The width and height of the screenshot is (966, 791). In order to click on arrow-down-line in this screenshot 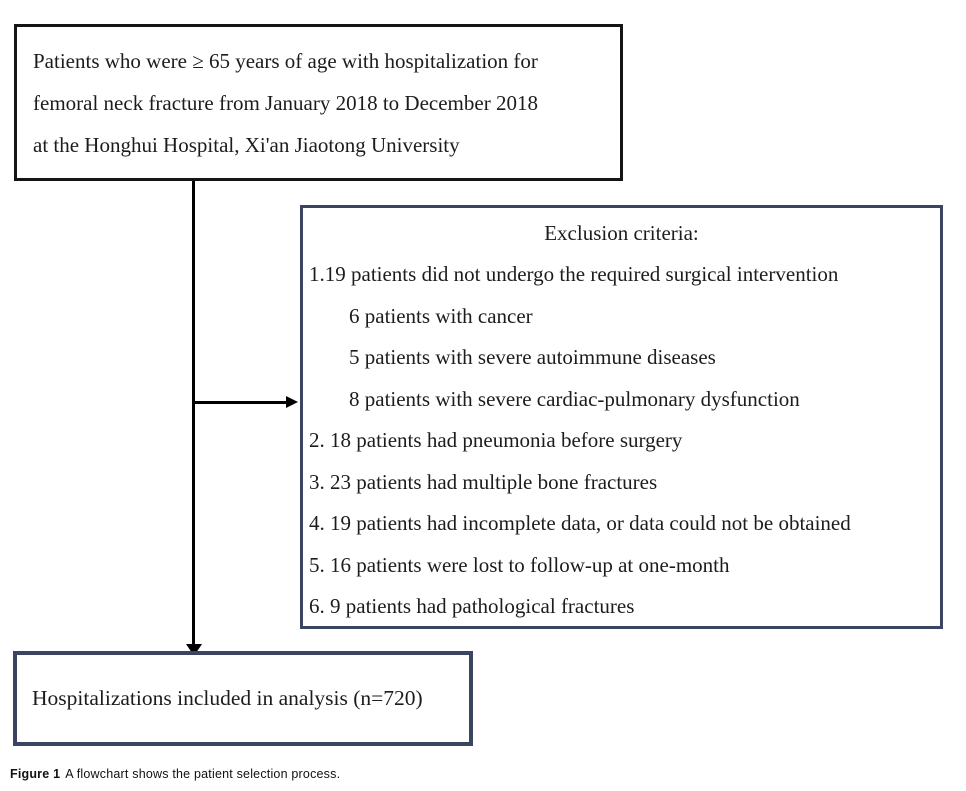, I will do `click(193, 412)`.